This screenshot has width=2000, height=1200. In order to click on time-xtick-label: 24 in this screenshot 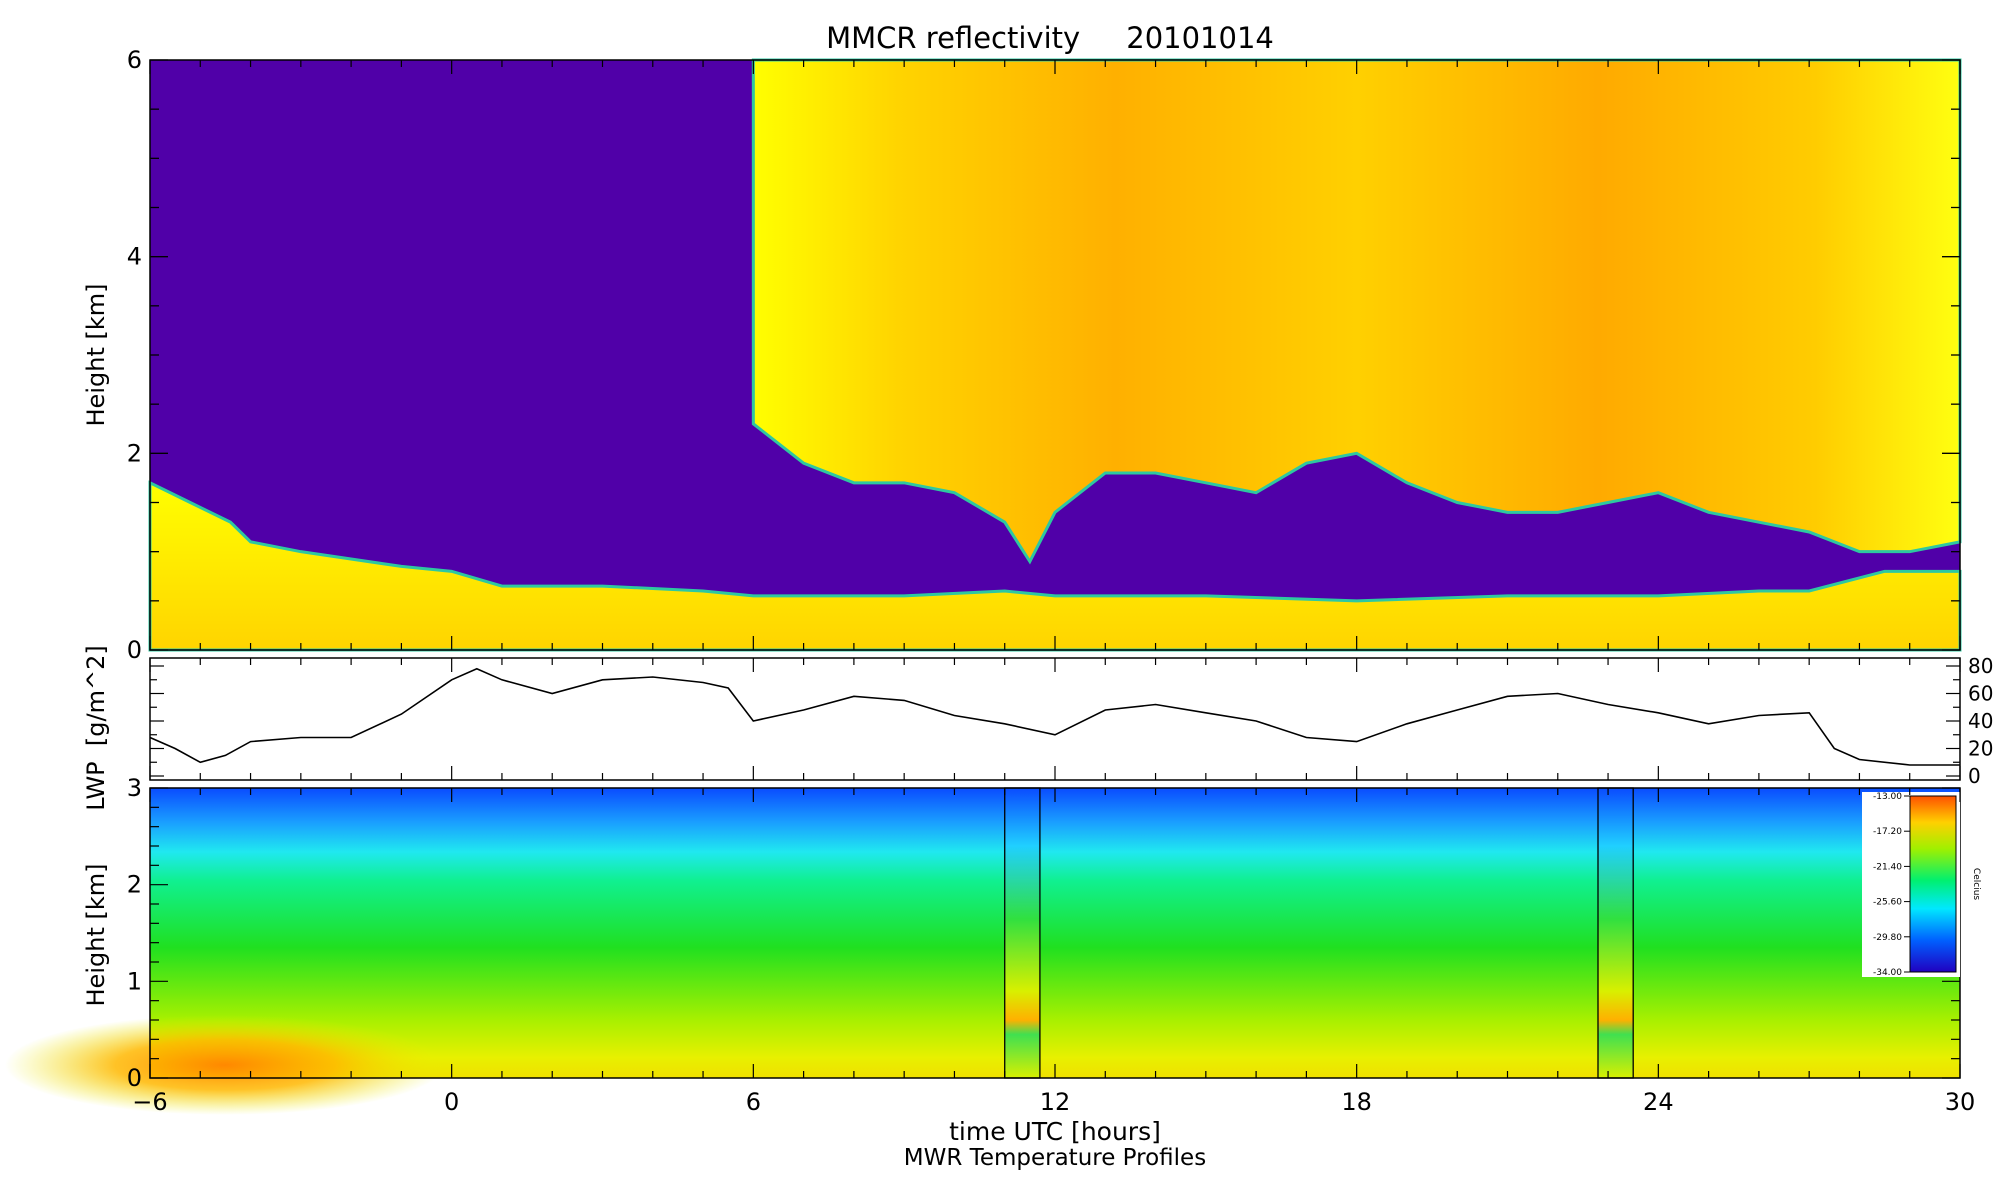, I will do `click(1658, 1102)`.